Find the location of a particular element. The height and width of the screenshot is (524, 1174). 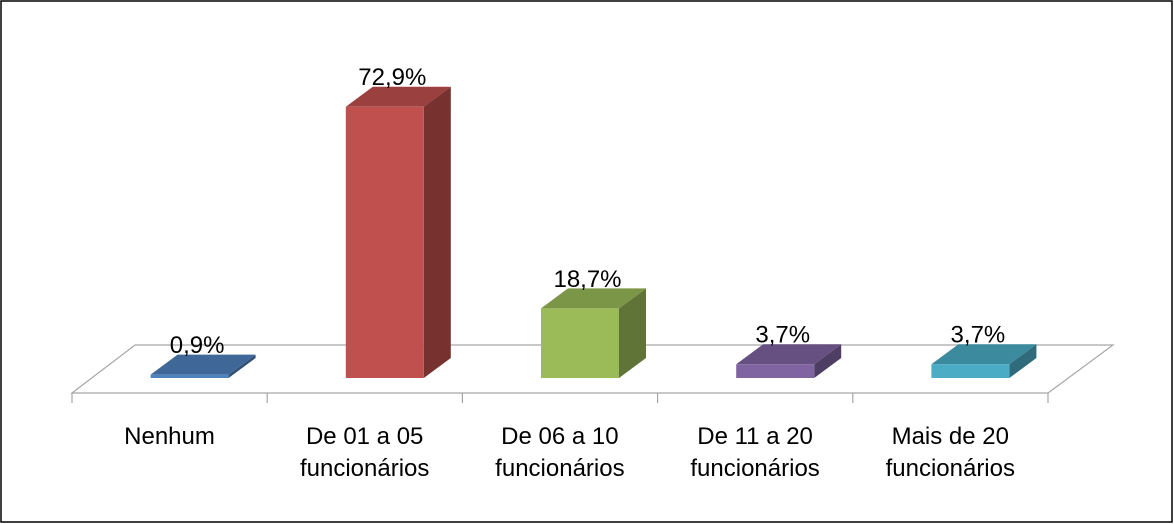

floor is located at coordinates (592, 369).